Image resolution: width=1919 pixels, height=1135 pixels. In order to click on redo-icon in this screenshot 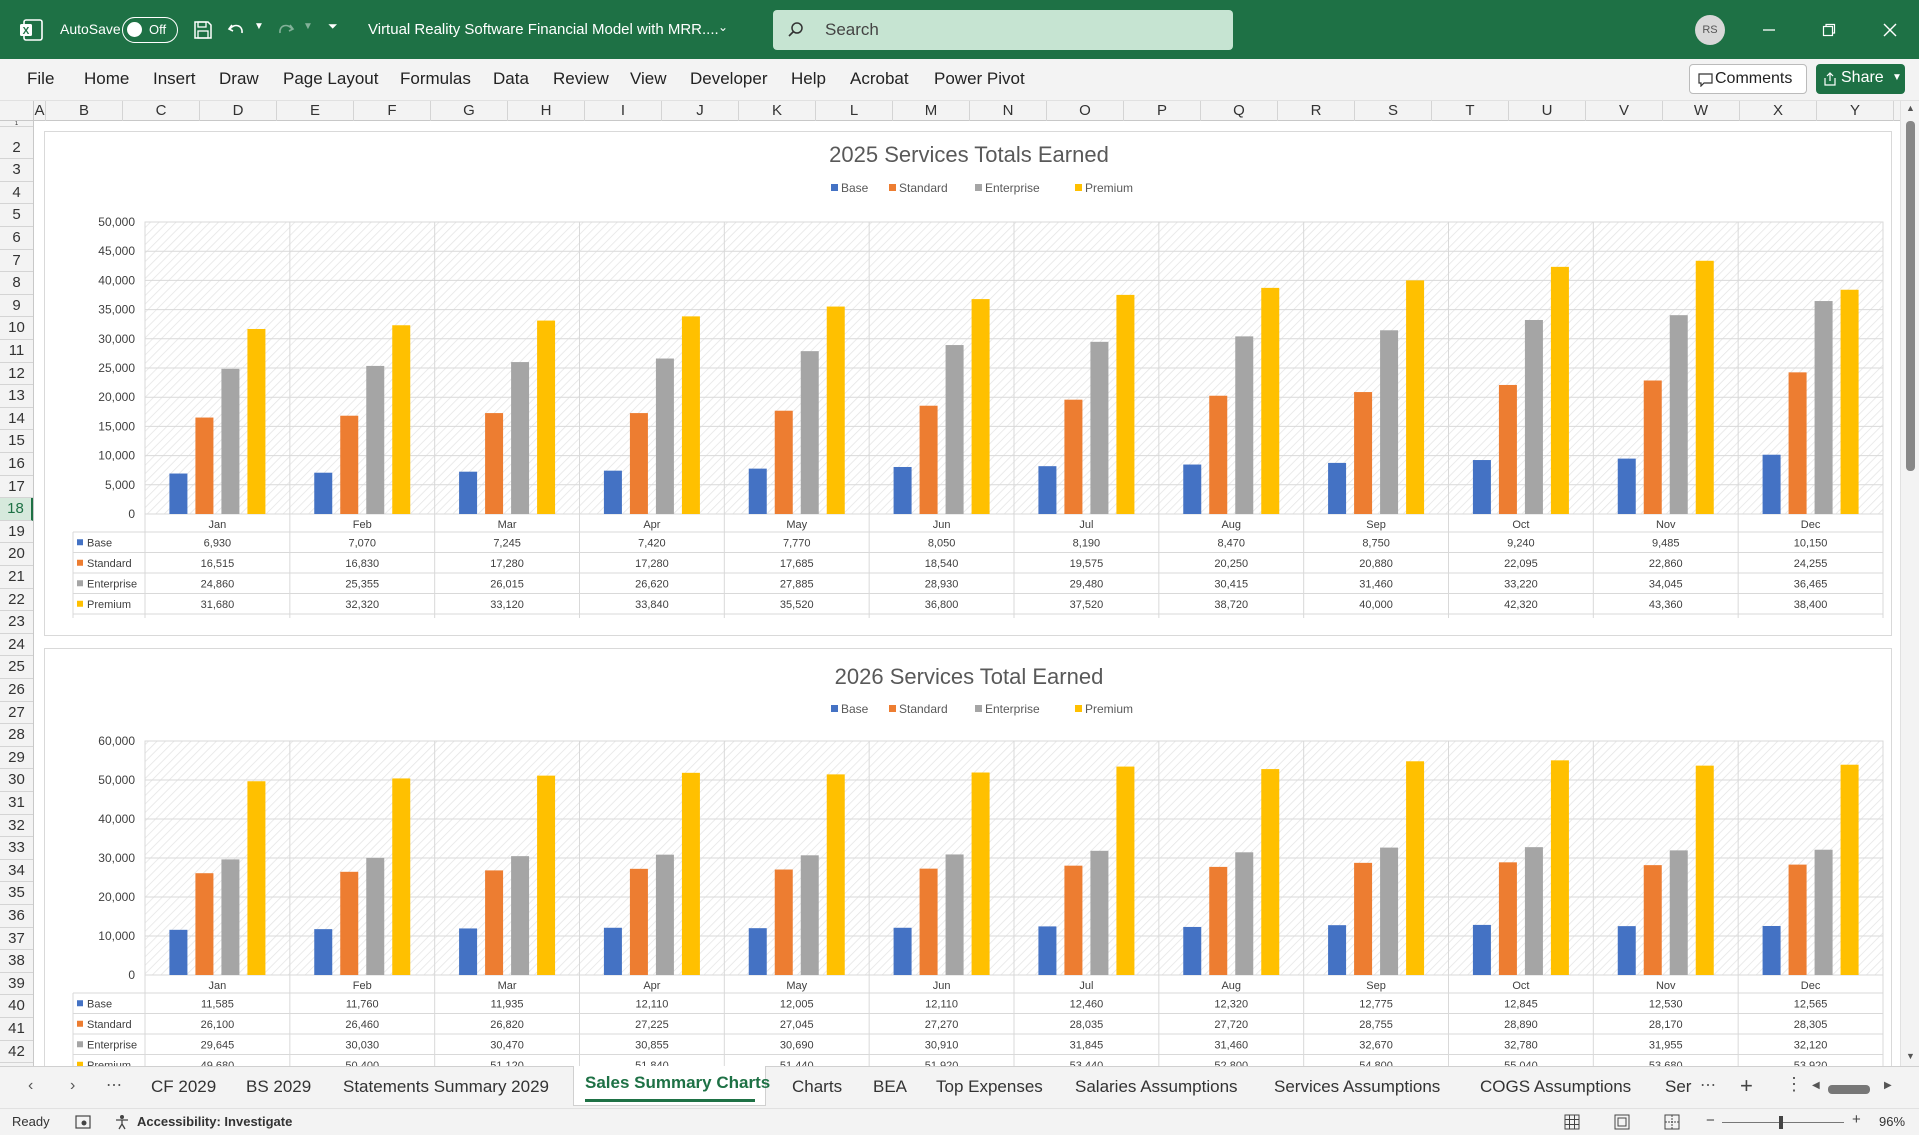, I will do `click(285, 30)`.